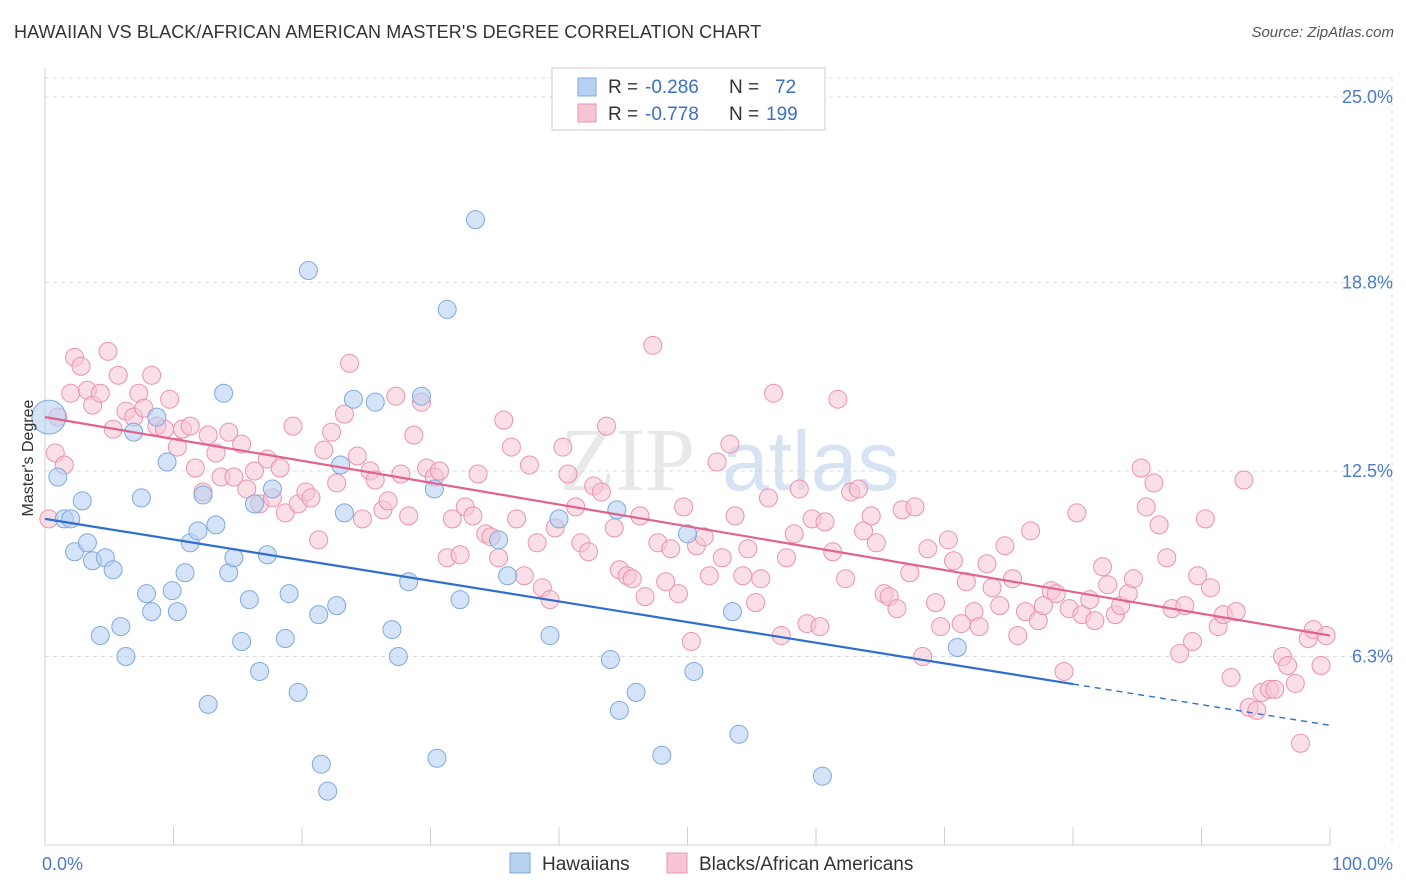  I want to click on bottom-legend-hawaiians: Hawaiians, so click(586, 864).